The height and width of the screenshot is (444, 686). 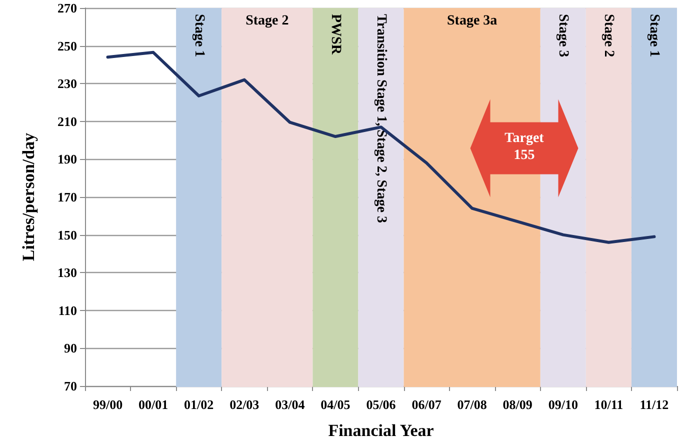 I want to click on y-tick-label: 130, so click(x=67, y=272).